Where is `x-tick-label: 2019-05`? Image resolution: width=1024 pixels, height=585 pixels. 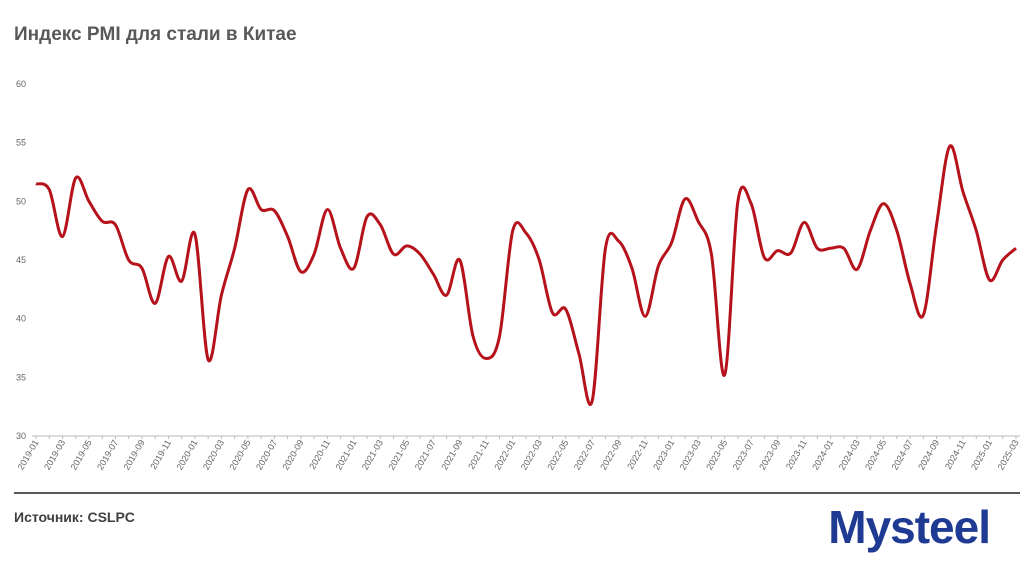 x-tick-label: 2019-05 is located at coordinates (81, 455).